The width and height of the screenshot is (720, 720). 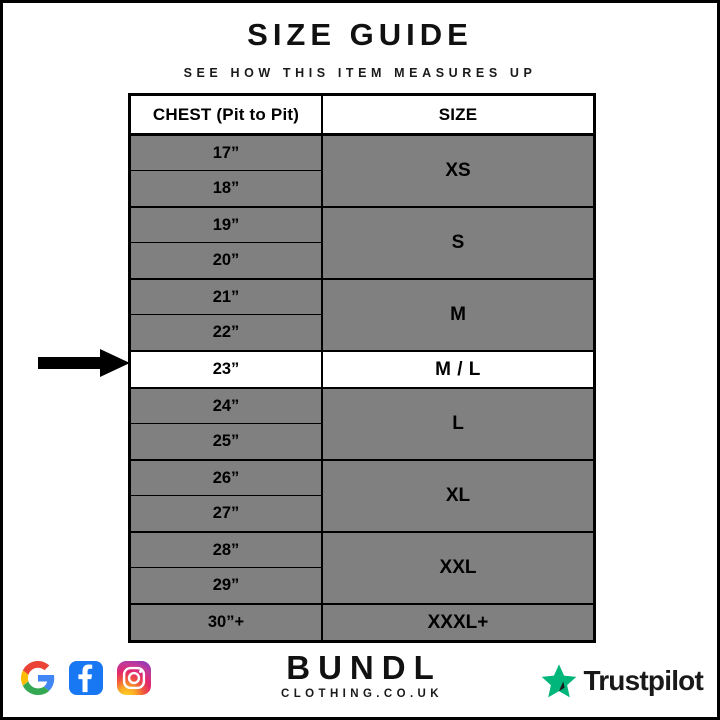 What do you see at coordinates (226, 332) in the screenshot?
I see `chest-value: 22”` at bounding box center [226, 332].